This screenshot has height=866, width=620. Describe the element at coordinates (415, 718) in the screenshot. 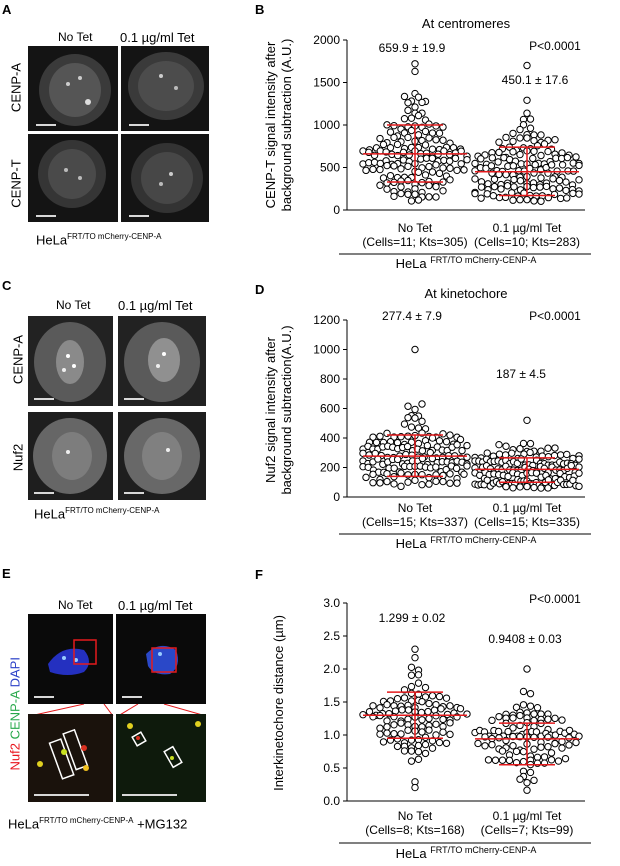

I see `scatter-group-no-tet` at that location.